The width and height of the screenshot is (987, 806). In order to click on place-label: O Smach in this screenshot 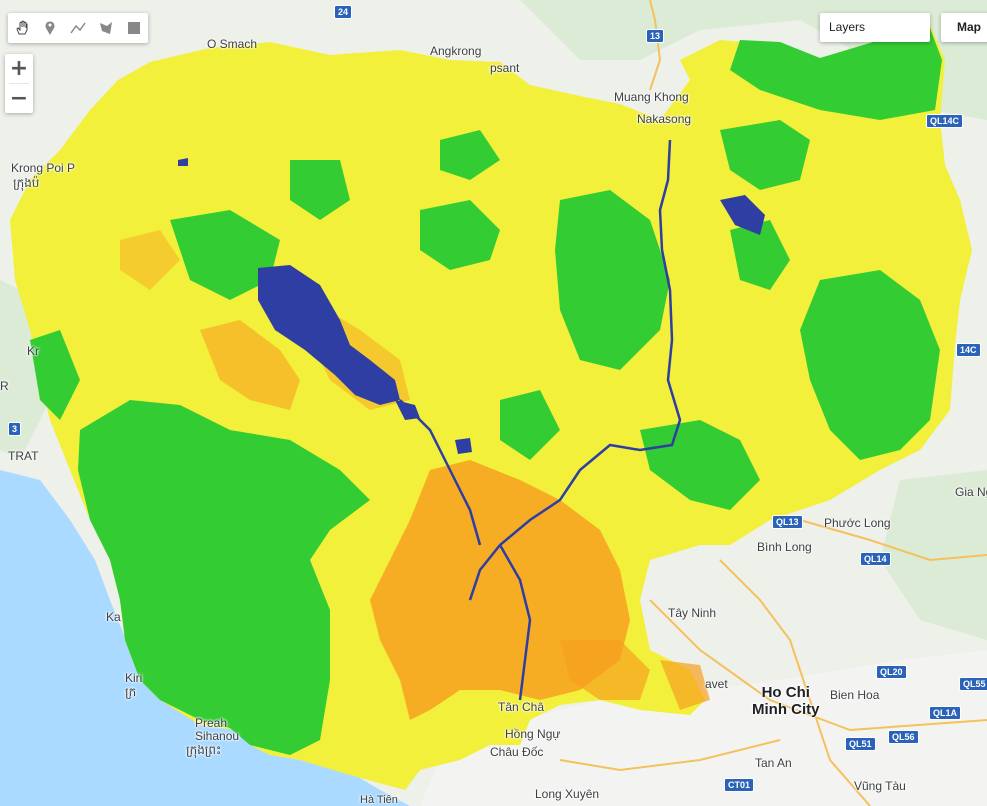, I will do `click(232, 44)`.